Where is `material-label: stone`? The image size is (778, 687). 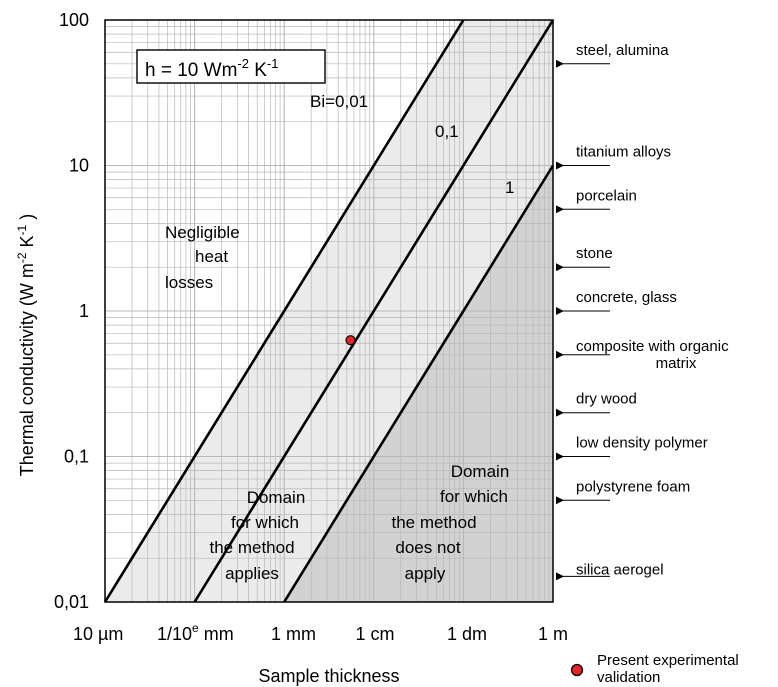 material-label: stone is located at coordinates (594, 253).